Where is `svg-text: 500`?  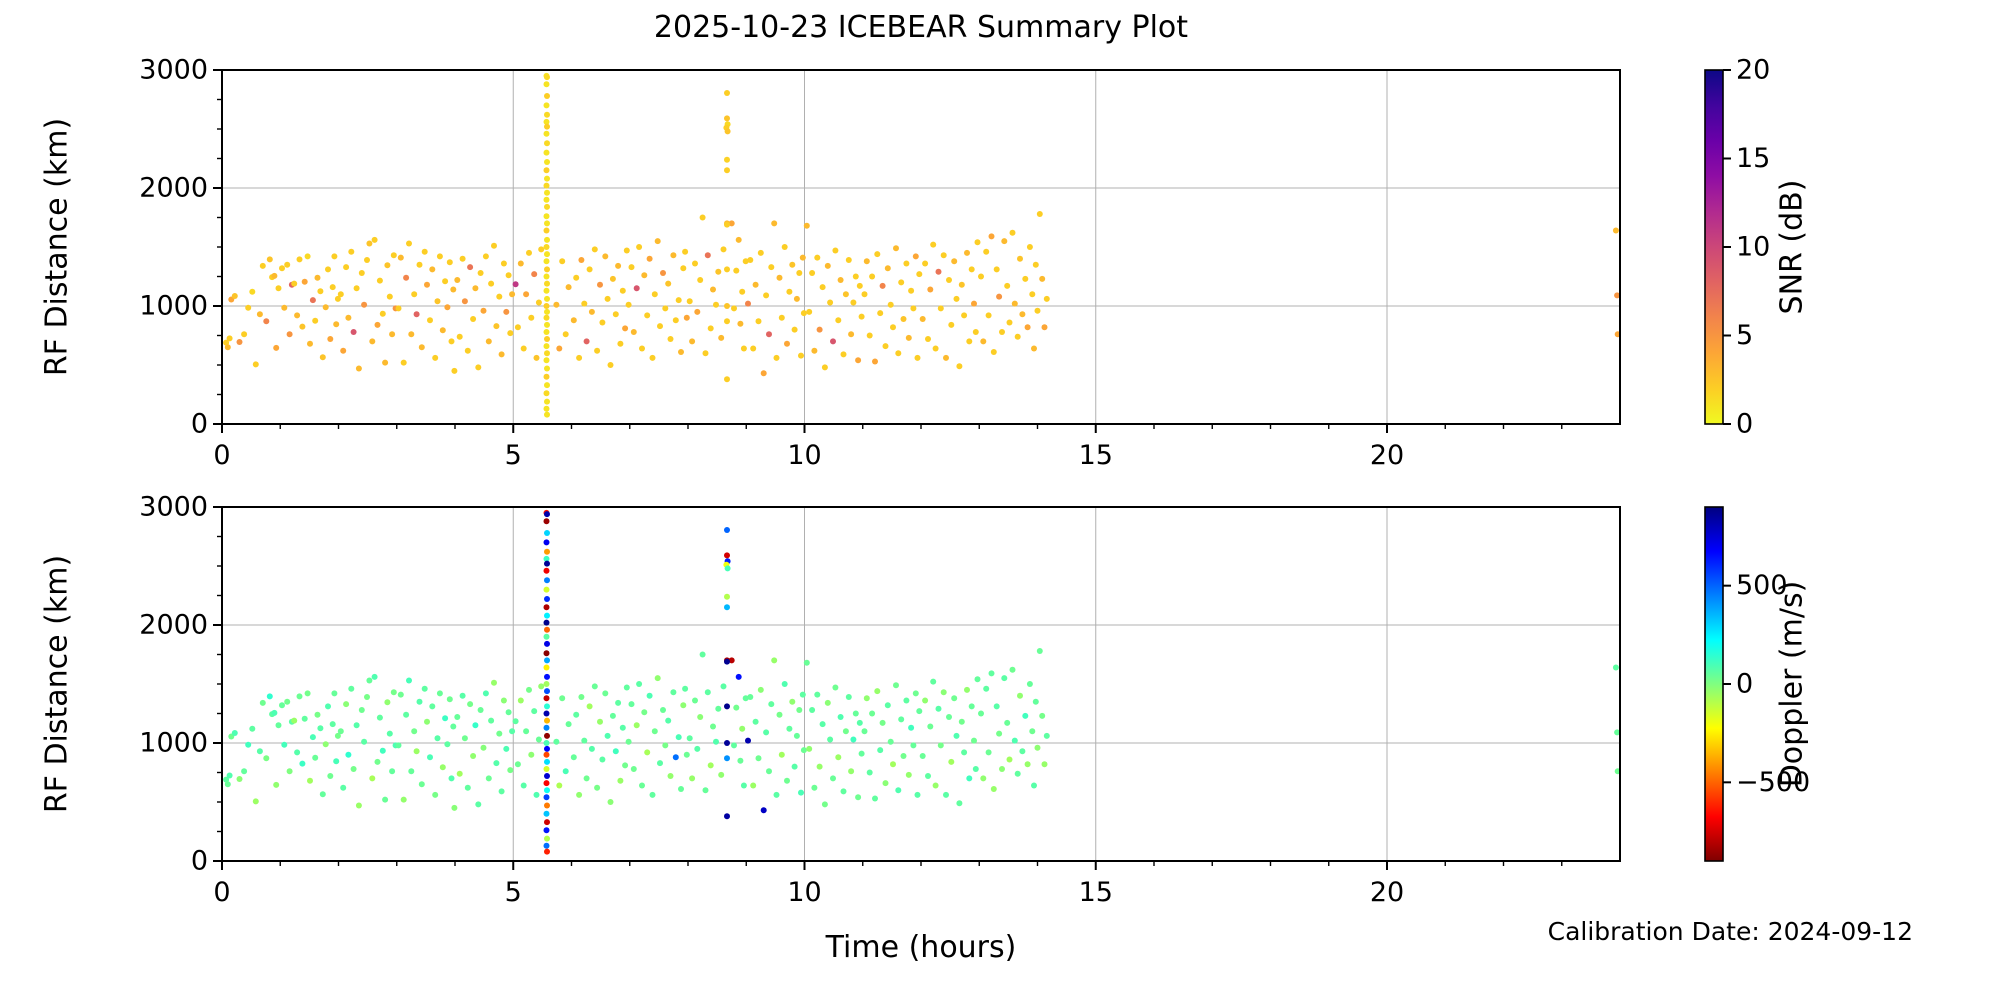 svg-text: 500 is located at coordinates (1762, 585).